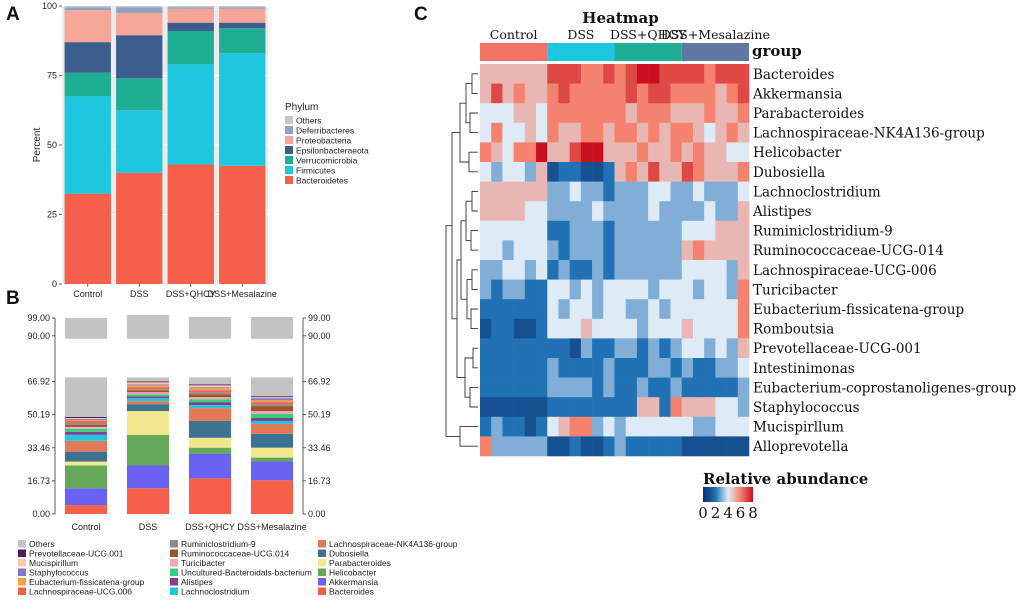 This screenshot has height=604, width=1017. I want to click on heatmap-row-label: Helicobacter, so click(797, 153).